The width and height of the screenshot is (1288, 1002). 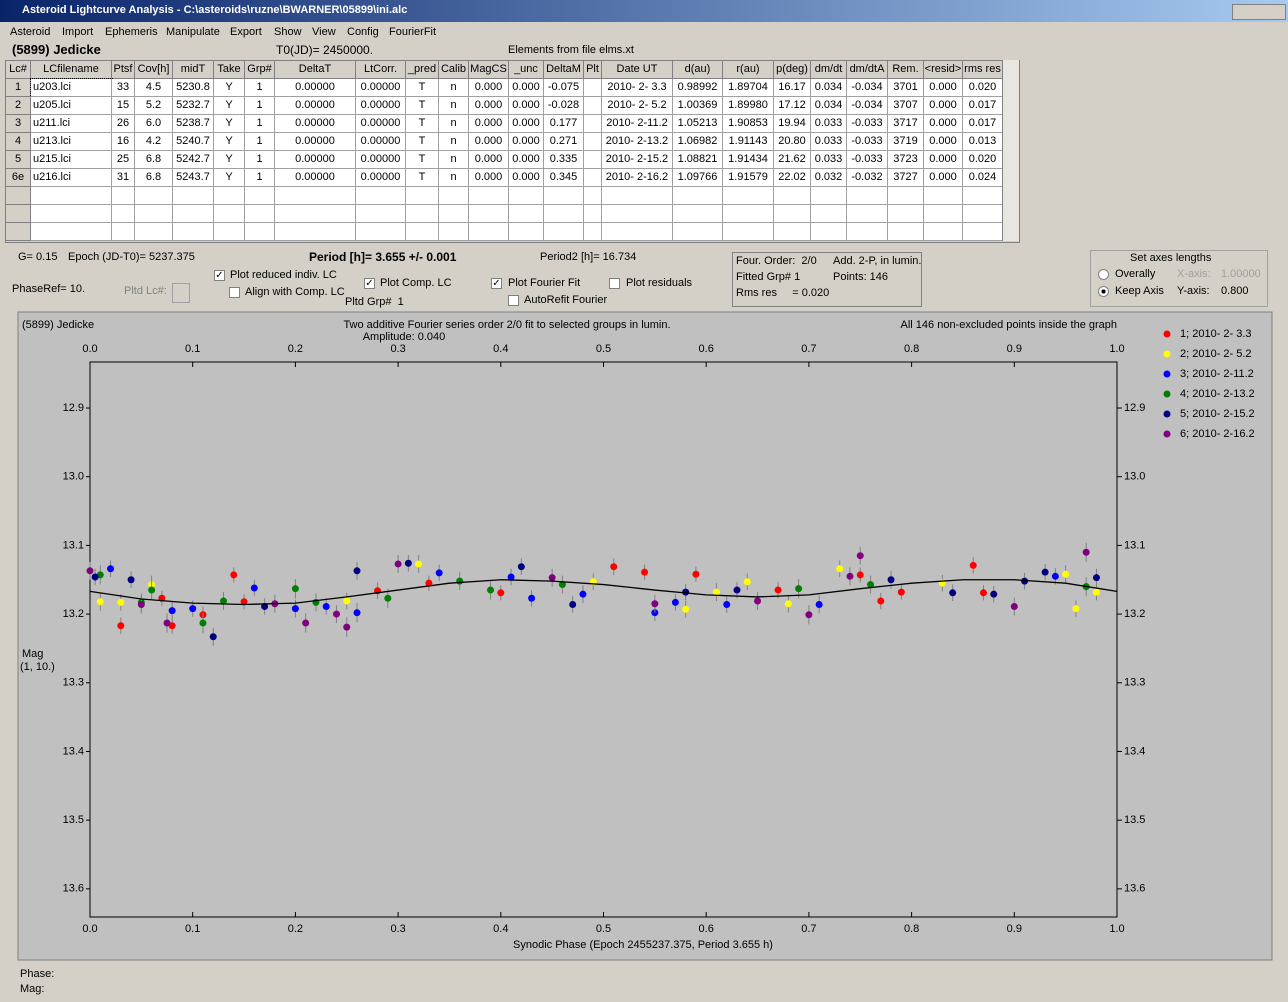 What do you see at coordinates (644, 11) in the screenshot?
I see `title-bar` at bounding box center [644, 11].